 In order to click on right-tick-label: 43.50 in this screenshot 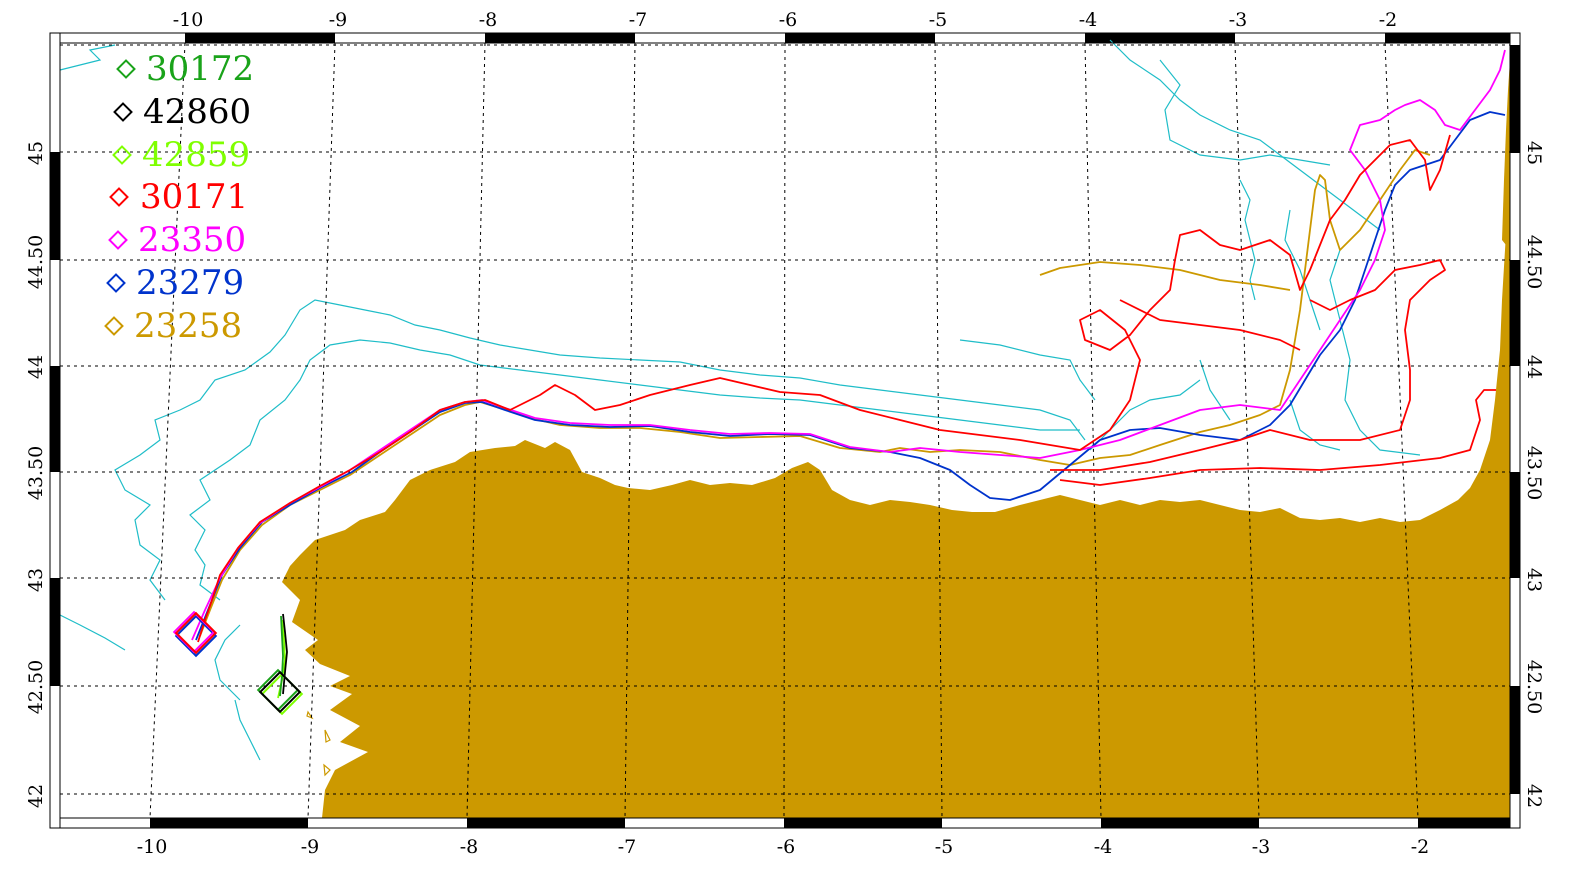, I will do `click(1534, 473)`.